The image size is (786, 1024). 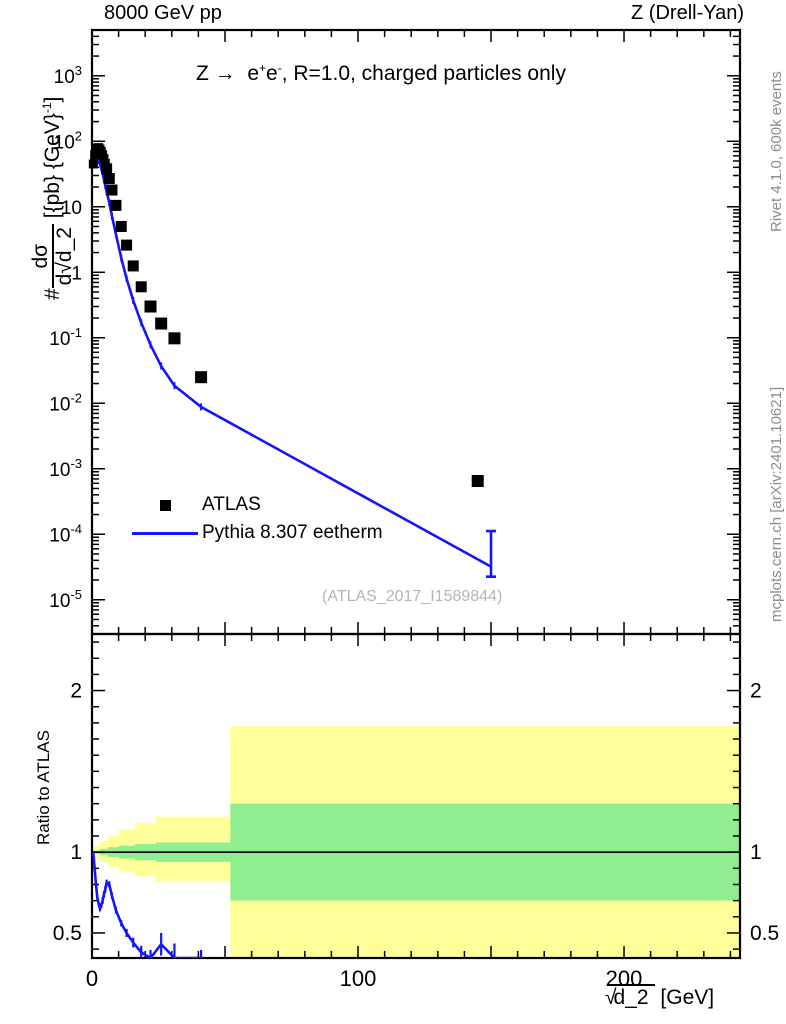 What do you see at coordinates (76, 273) in the screenshot?
I see `main-ytick-label: 1` at bounding box center [76, 273].